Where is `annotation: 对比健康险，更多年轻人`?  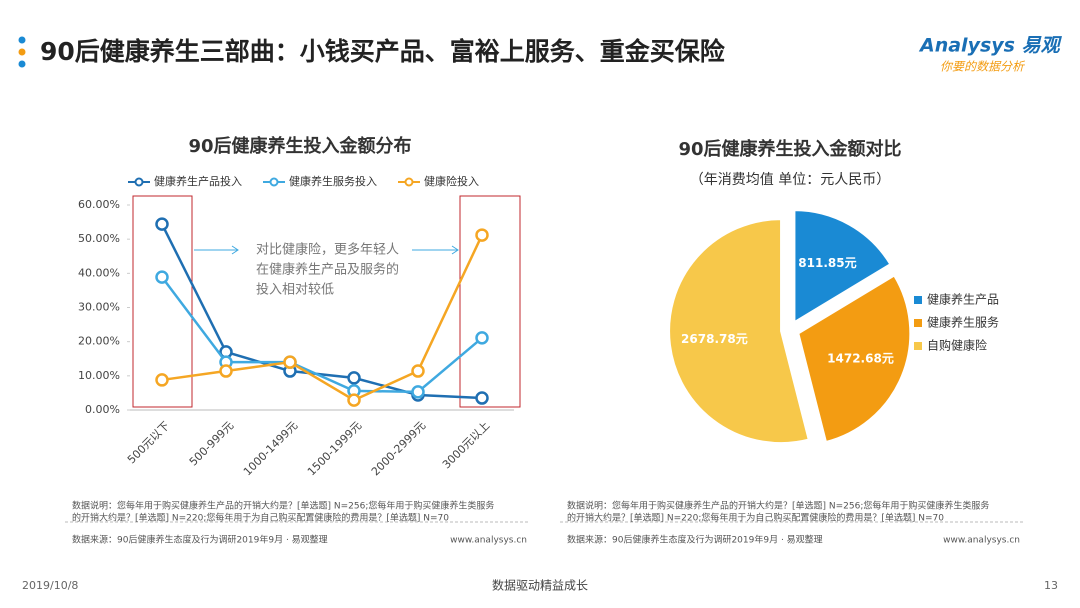
annotation: 对比健康险，更多年轻人 is located at coordinates (327, 250).